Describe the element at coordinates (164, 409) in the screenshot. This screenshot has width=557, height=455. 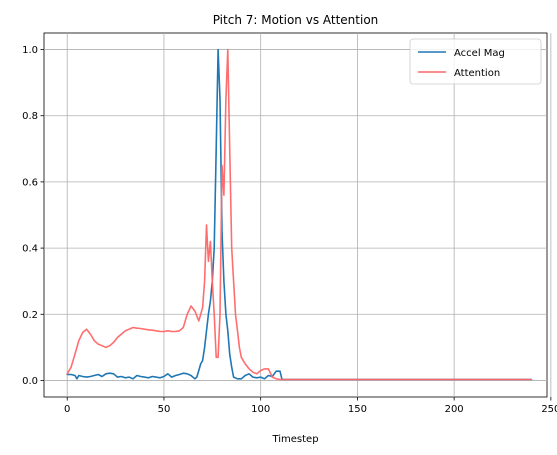
I see `x-tick-label: 50` at that location.